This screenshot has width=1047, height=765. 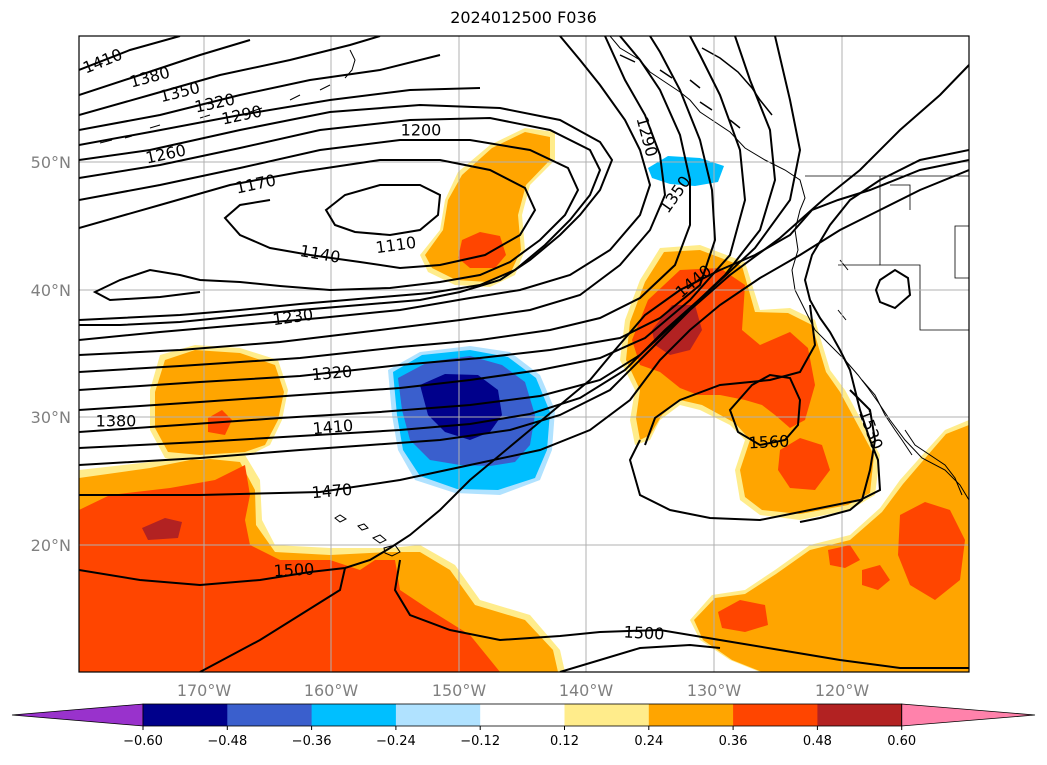 I want to click on contour-label: 1470, so click(x=332, y=491).